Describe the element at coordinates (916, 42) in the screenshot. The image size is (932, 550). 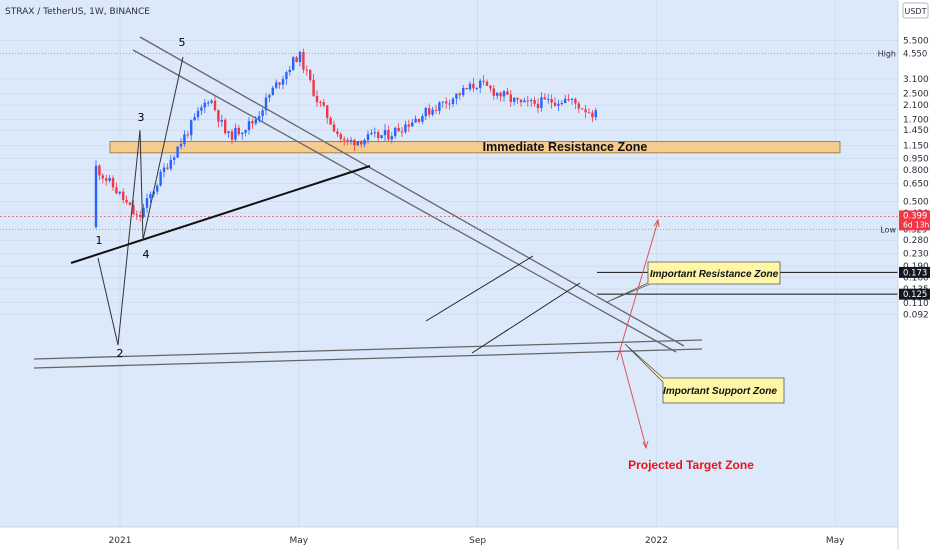
I see `y-tick-label: 5.500` at that location.